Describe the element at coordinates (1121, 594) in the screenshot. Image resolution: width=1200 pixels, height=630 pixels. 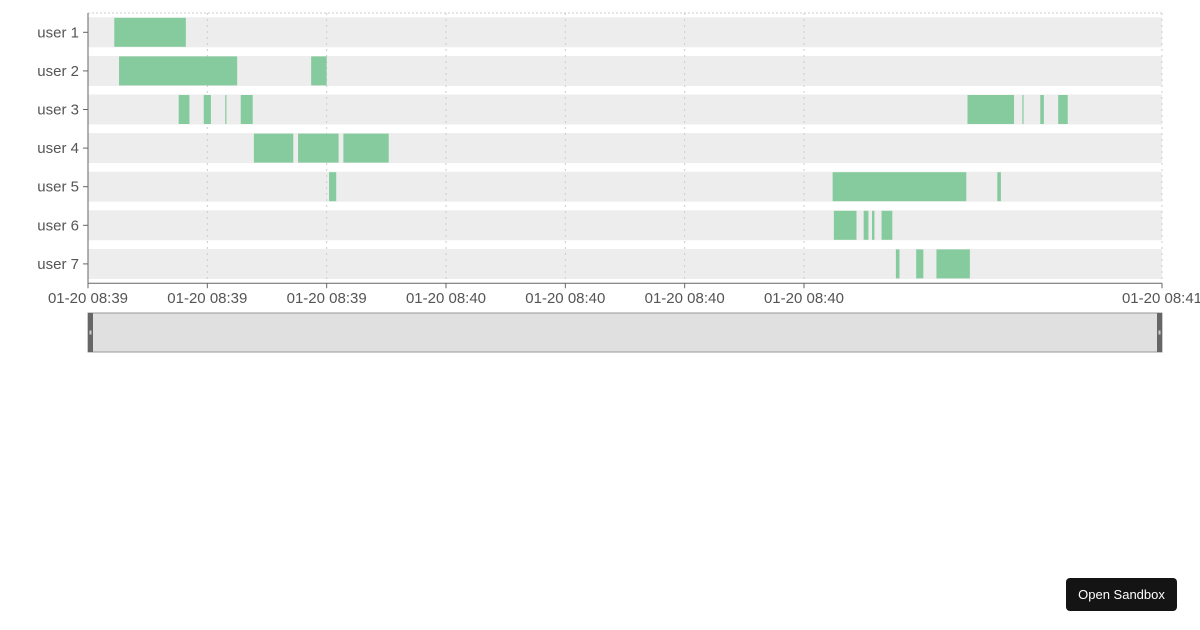
I see `open-sandbox-button: Open Sandbox` at that location.